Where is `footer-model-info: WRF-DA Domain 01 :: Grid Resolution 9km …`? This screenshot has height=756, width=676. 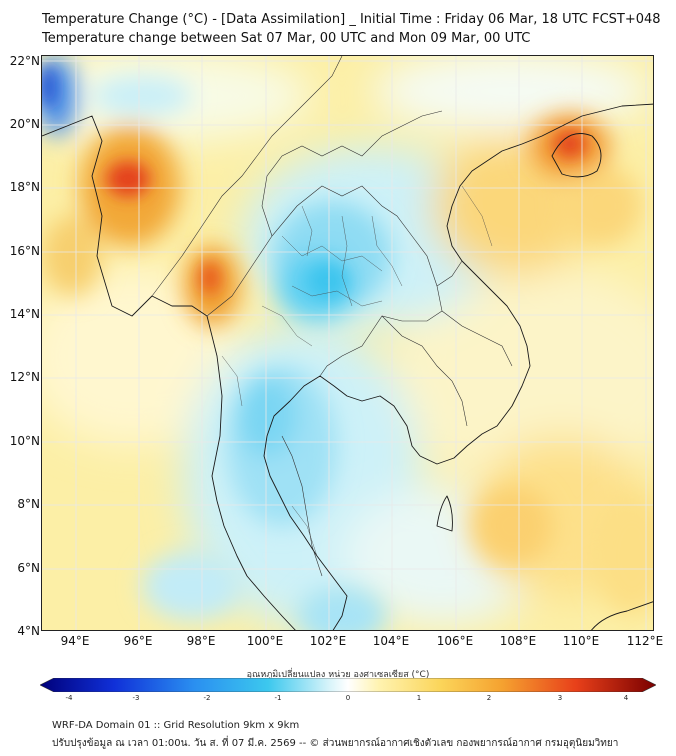 footer-model-info: WRF-DA Domain 01 :: Grid Resolution 9km … is located at coordinates (176, 725).